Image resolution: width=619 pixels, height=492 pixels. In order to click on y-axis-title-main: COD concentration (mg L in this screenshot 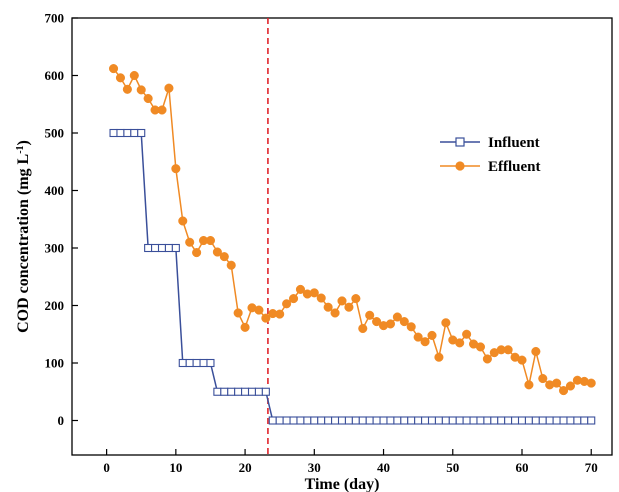, I will do `click(23, 243)`.